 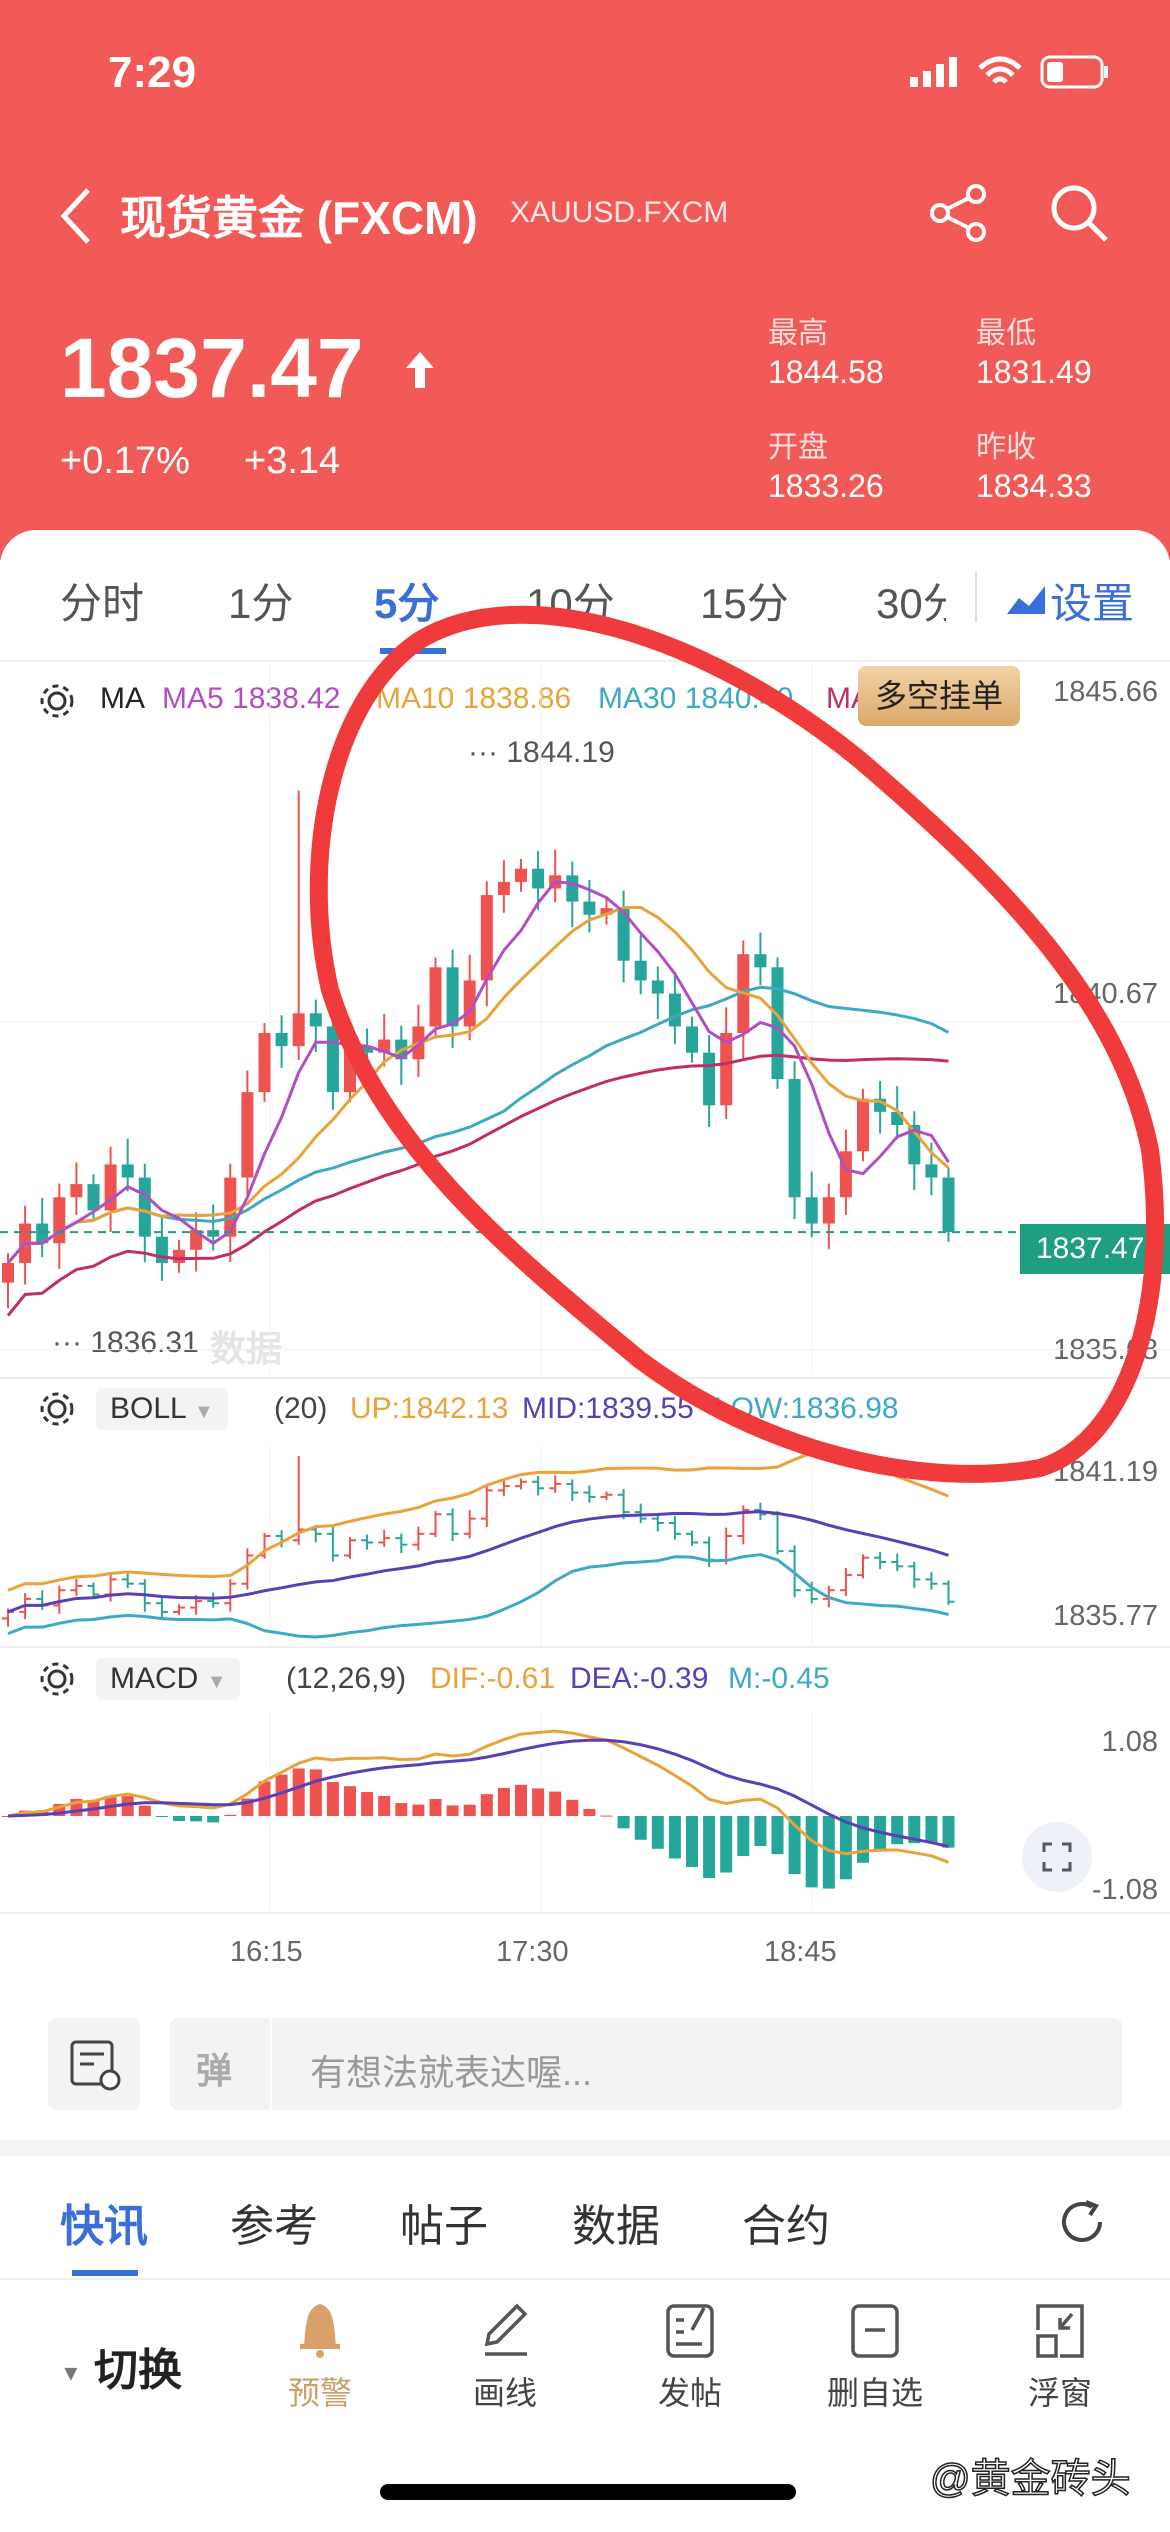 I want to click on share-icon, so click(x=959, y=213).